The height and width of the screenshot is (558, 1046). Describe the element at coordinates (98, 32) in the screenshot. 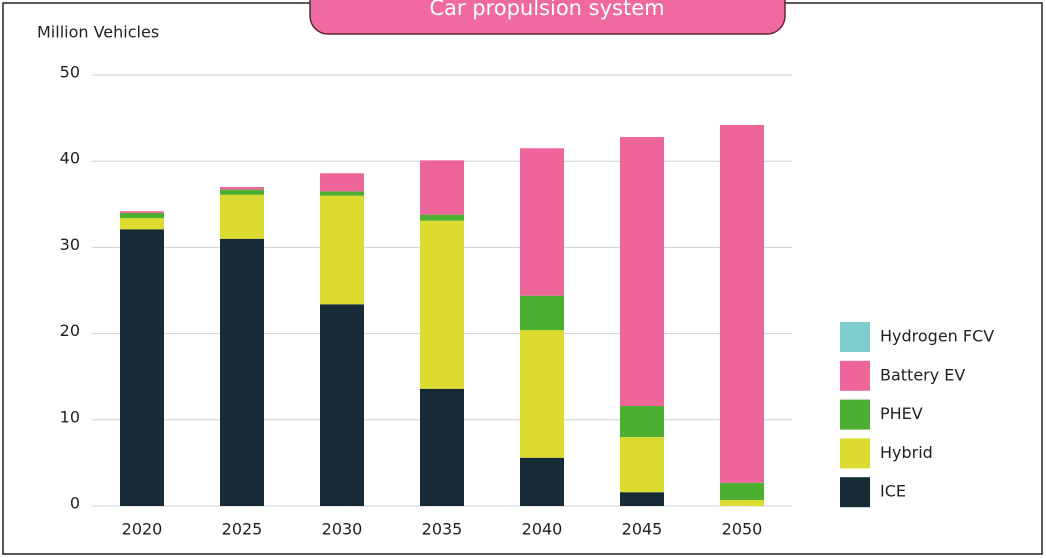

I see `y-axis-label: Million Vehicles` at that location.